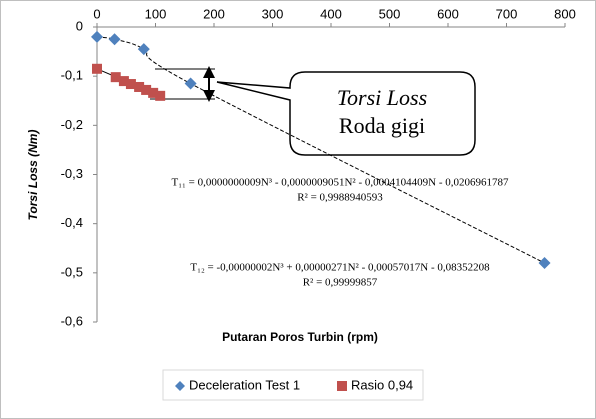  What do you see at coordinates (33, 175) in the screenshot?
I see `y-axis-title: Torsi Loss (Nm)` at bounding box center [33, 175].